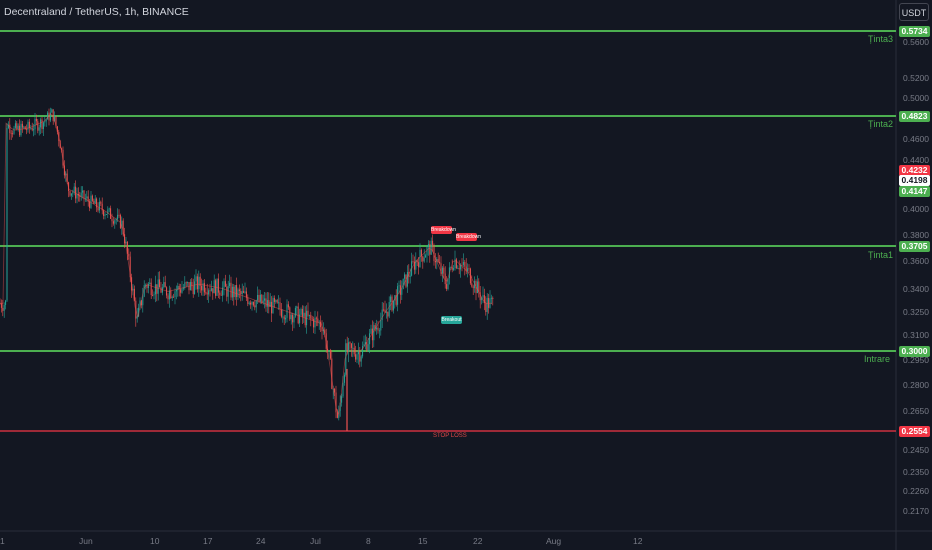 The height and width of the screenshot is (550, 932). Describe the element at coordinates (450, 436) in the screenshot. I see `stop-loss-label: STOP LOSS` at that location.